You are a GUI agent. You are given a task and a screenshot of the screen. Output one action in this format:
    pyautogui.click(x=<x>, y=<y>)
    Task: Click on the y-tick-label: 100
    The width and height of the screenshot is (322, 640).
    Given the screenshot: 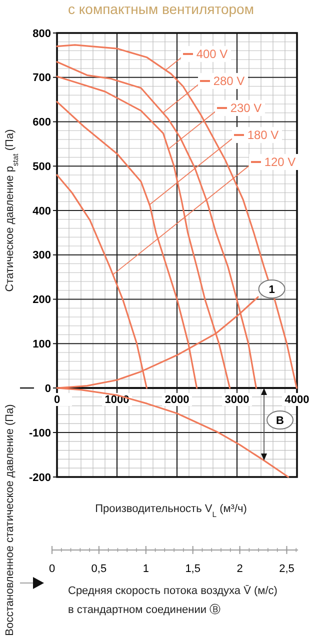 What is the action you would take?
    pyautogui.click(x=41, y=344)
    